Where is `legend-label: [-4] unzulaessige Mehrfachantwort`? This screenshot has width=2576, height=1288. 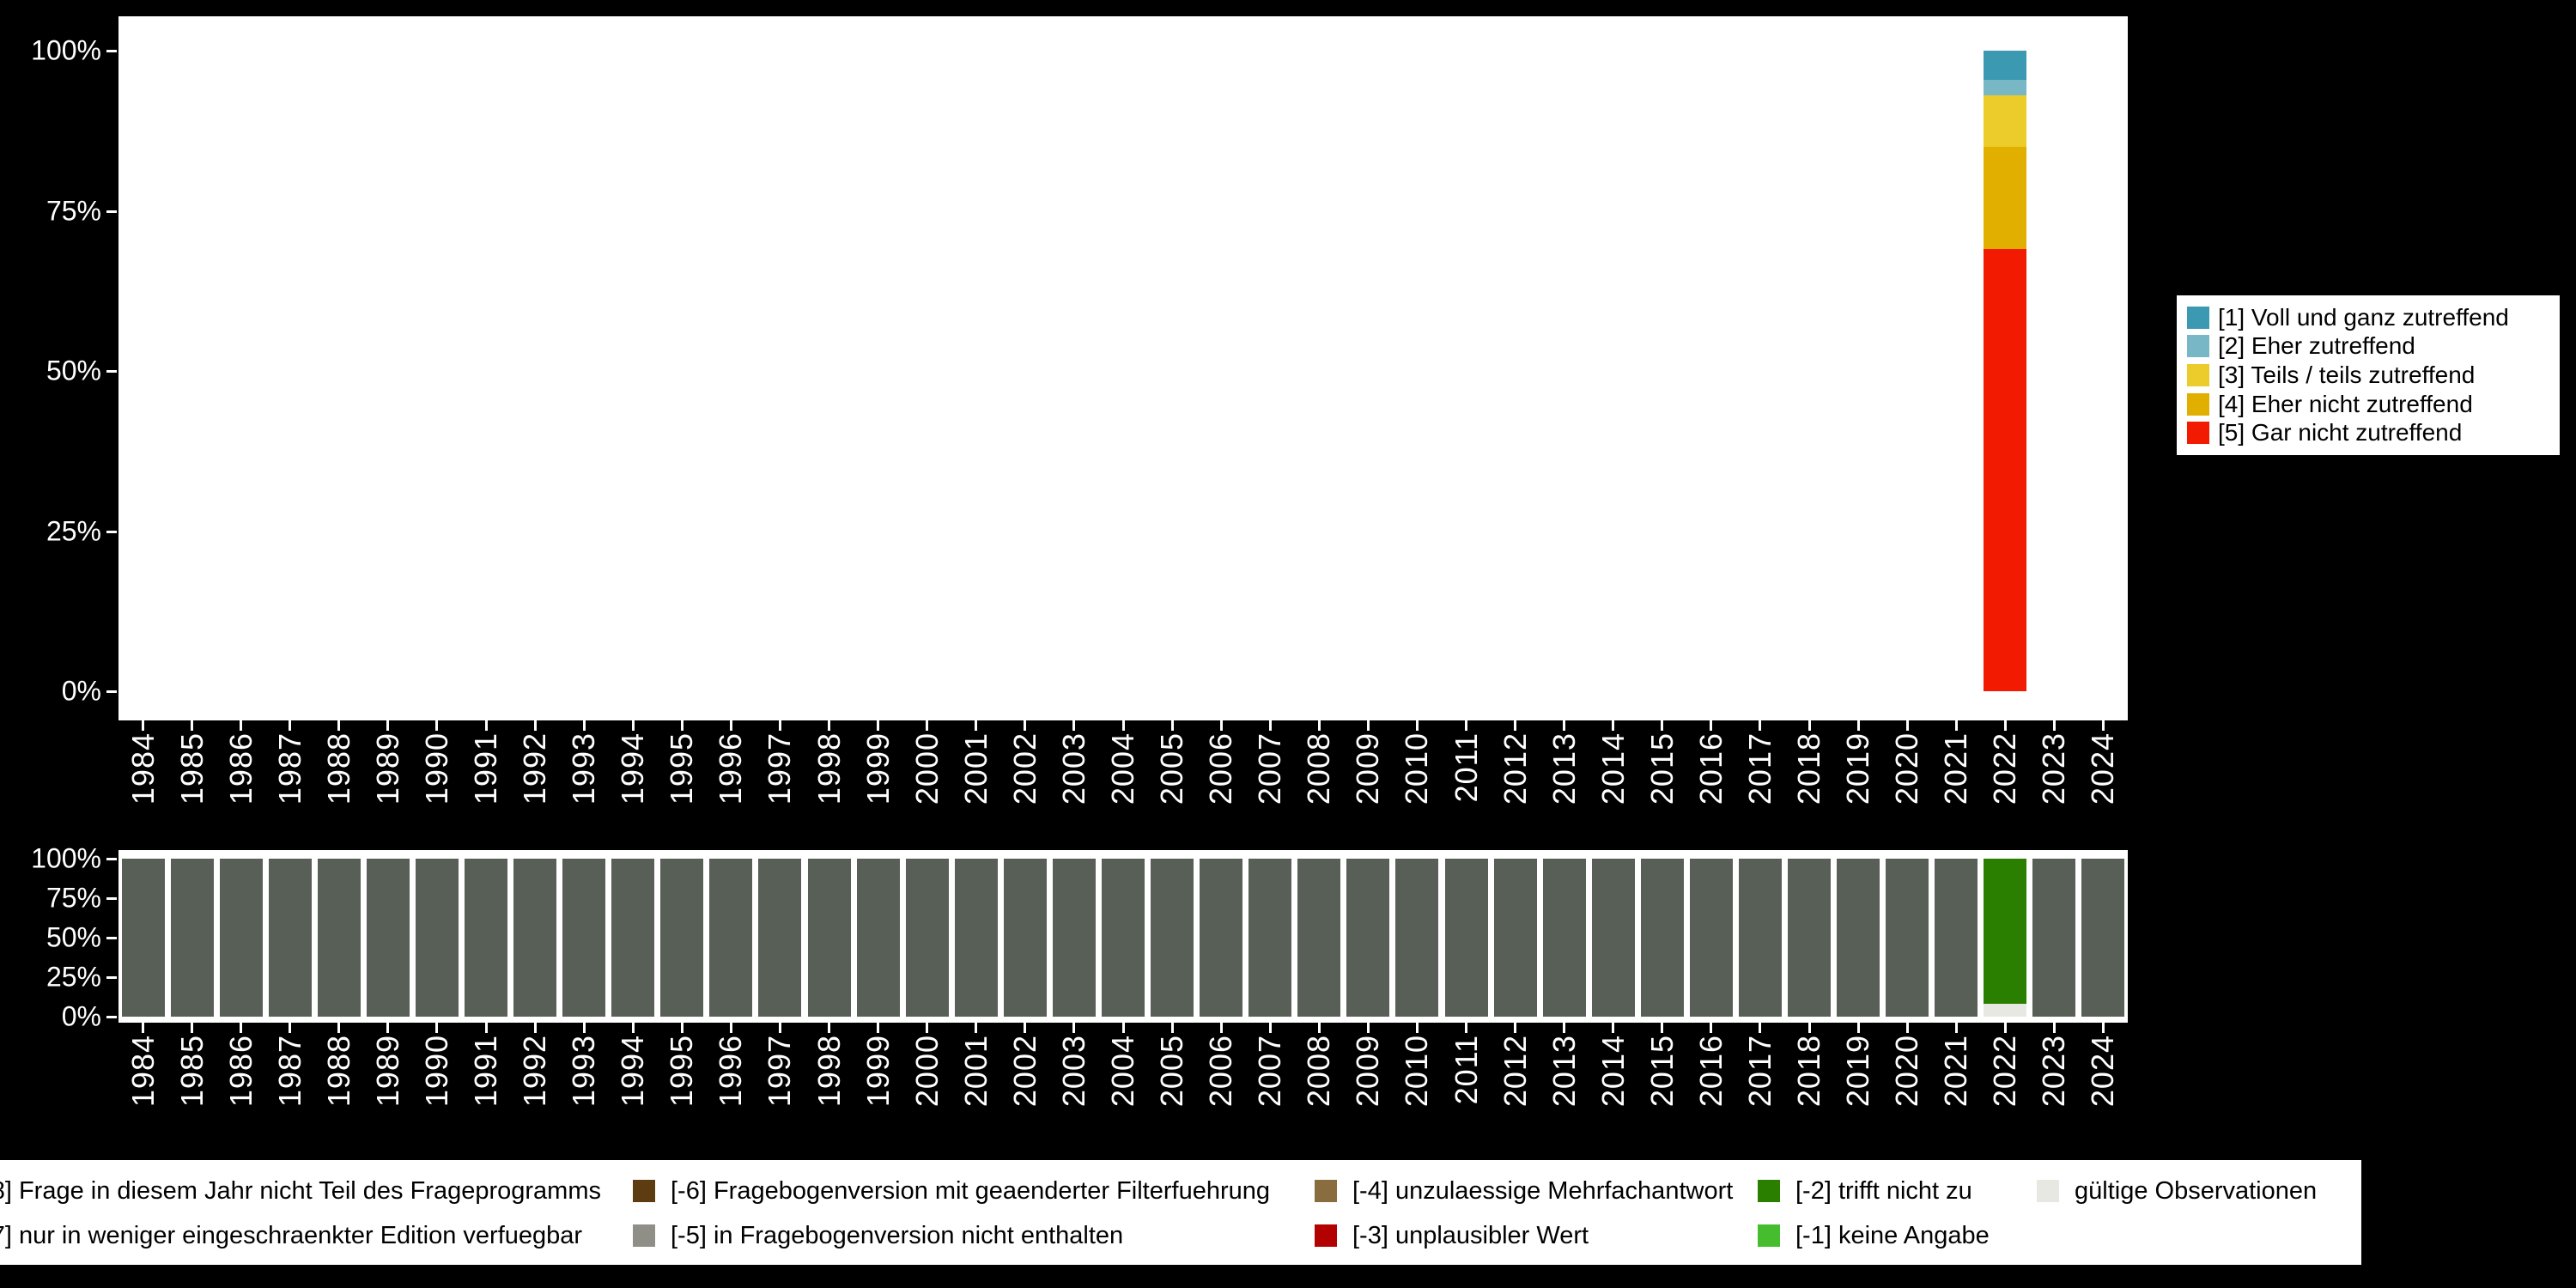
legend-label: [-4] unzulaessige Mehrfachantwort is located at coordinates (1543, 1191).